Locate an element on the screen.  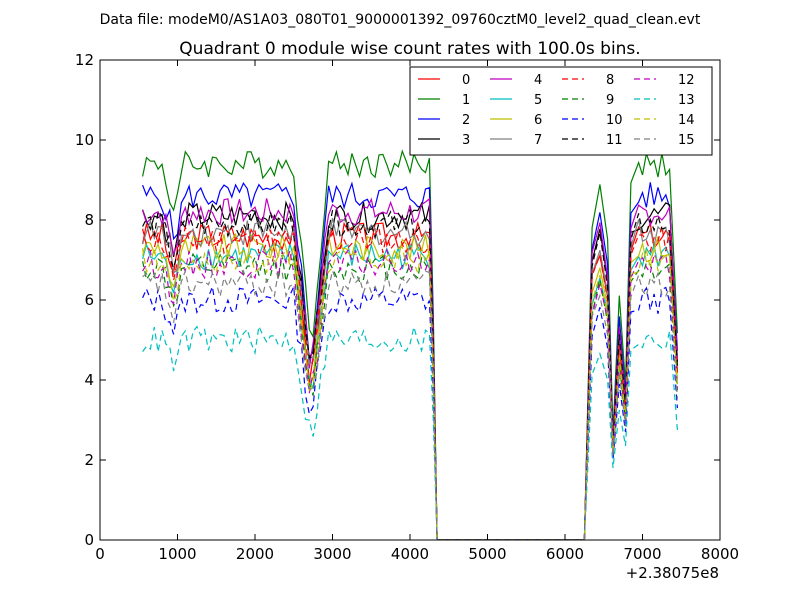
x-tick-label: 4000 is located at coordinates (410, 554).